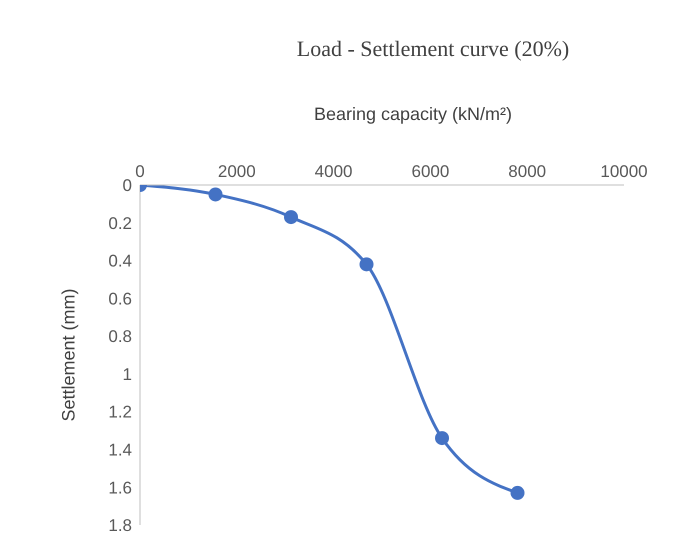 The height and width of the screenshot is (549, 692). I want to click on y-tick-label: 0.6, so click(120, 298).